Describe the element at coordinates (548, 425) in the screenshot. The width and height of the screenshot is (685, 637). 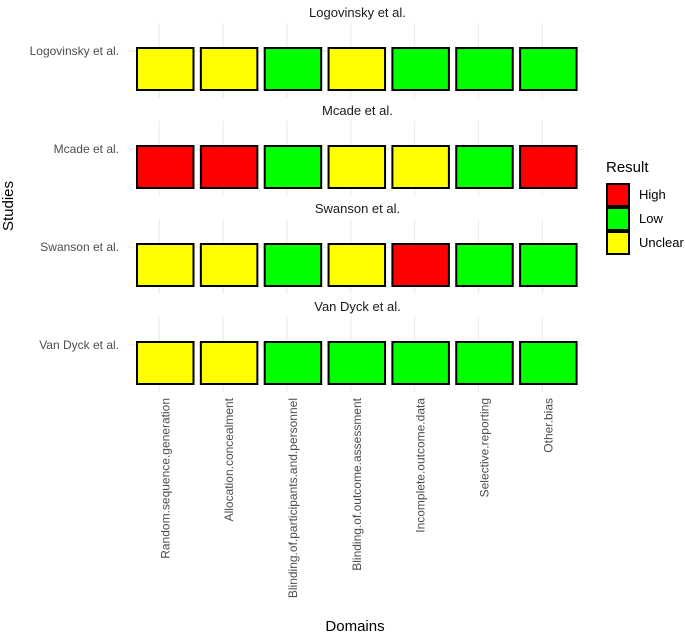
I see `x-tick-label: Other.bias` at that location.